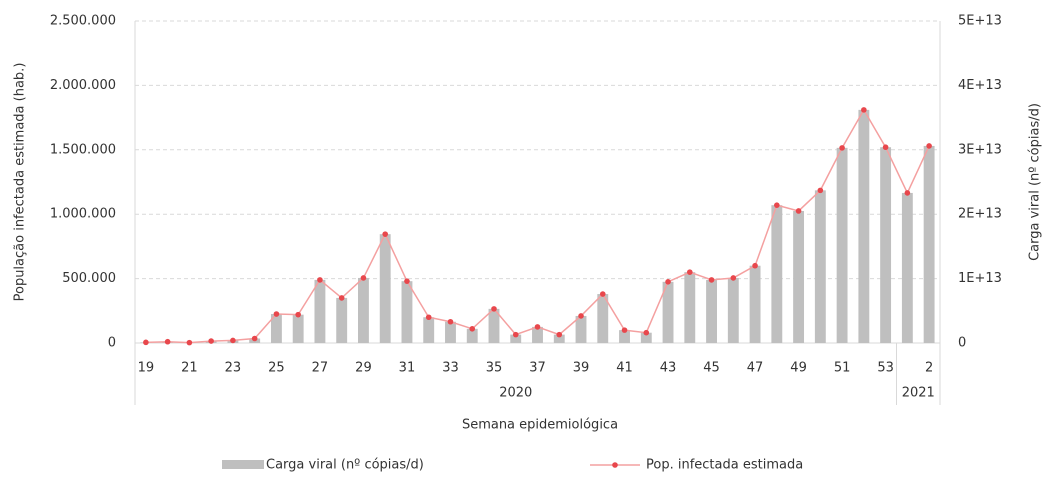  What do you see at coordinates (918, 393) in the screenshot?
I see `x-group-label: 2021` at bounding box center [918, 393].